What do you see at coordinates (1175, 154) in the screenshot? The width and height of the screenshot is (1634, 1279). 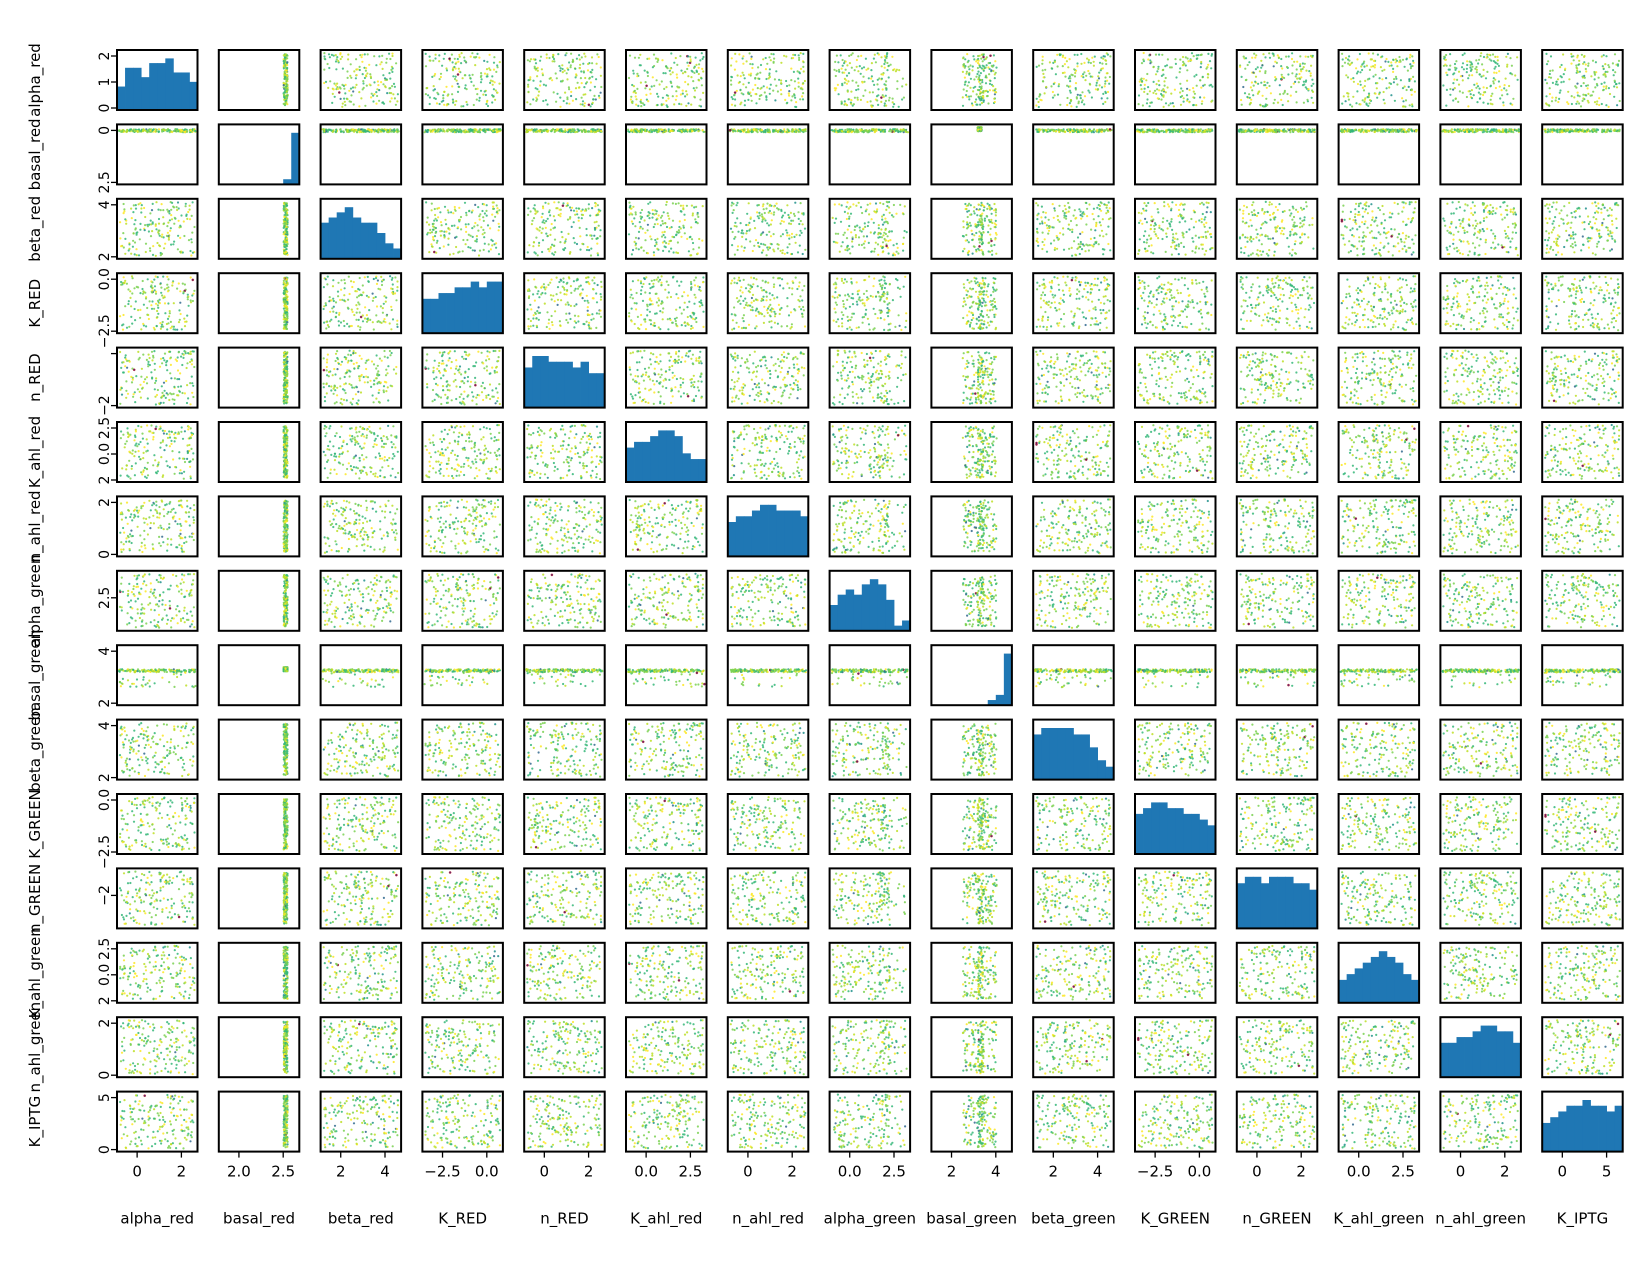 I see `panel-basal_red-vs-K_GREEN` at bounding box center [1175, 154].